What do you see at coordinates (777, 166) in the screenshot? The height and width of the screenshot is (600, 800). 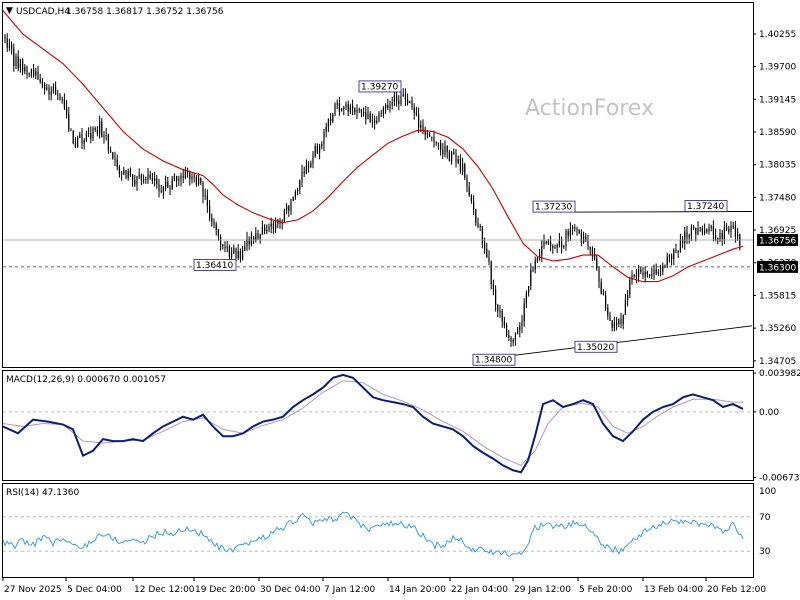 I see `price-tick-label: 1.38035` at bounding box center [777, 166].